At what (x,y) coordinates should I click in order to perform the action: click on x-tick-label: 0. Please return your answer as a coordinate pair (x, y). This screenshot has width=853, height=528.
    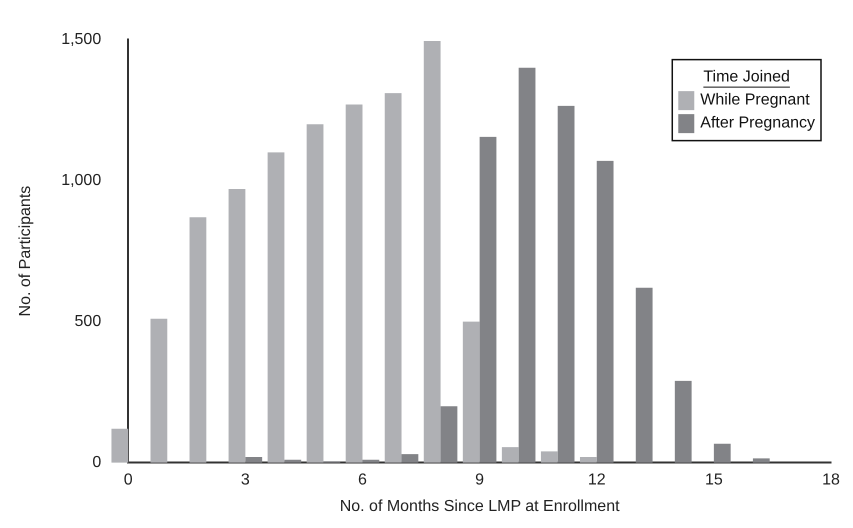
    Looking at the image, I should click on (128, 480).